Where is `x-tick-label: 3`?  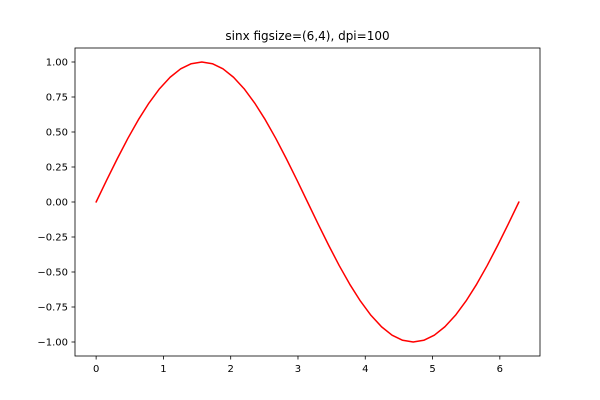
x-tick-label: 3 is located at coordinates (298, 369).